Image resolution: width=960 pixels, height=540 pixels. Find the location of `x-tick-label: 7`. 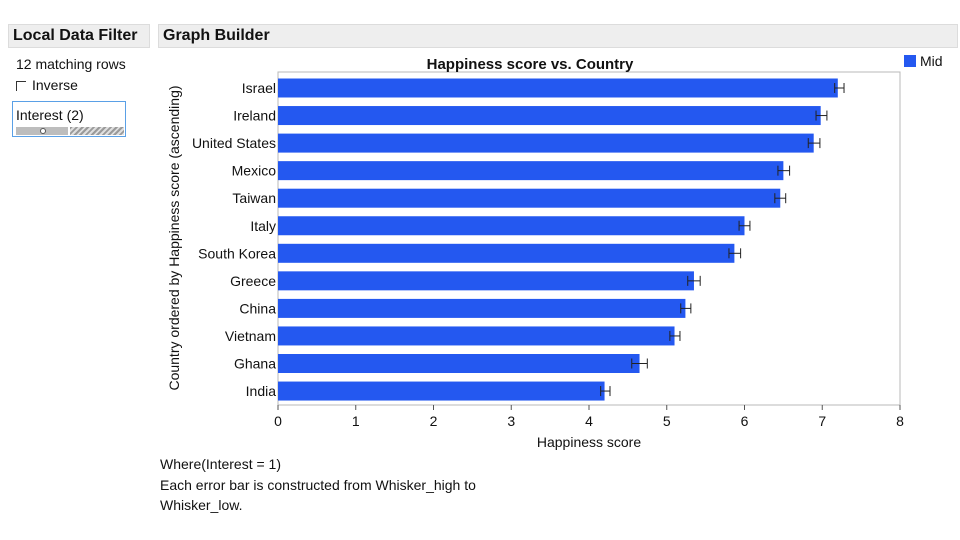

x-tick-label: 7 is located at coordinates (822, 421).